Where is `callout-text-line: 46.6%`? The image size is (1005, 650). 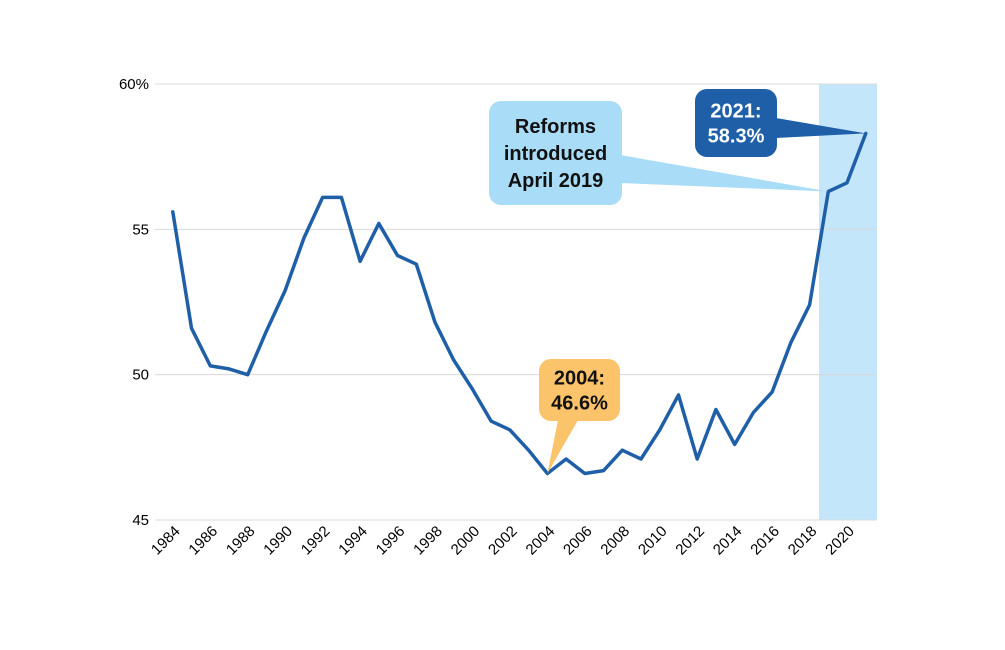 callout-text-line: 46.6% is located at coordinates (579, 404).